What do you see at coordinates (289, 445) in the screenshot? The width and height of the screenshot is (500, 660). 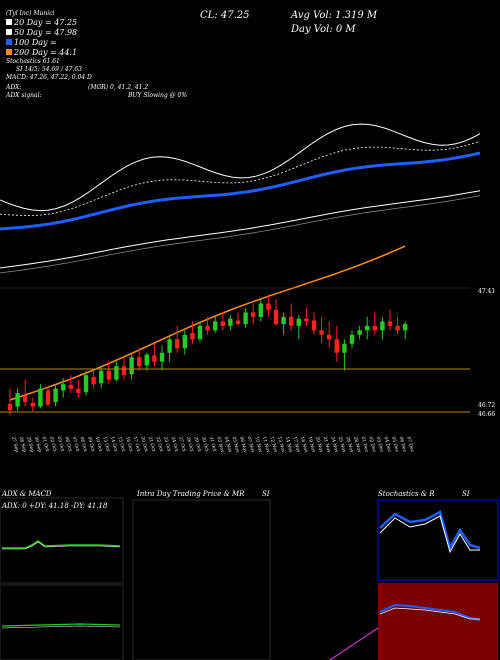 I see `x-tick-label: 14 Nov` at bounding box center [289, 445].